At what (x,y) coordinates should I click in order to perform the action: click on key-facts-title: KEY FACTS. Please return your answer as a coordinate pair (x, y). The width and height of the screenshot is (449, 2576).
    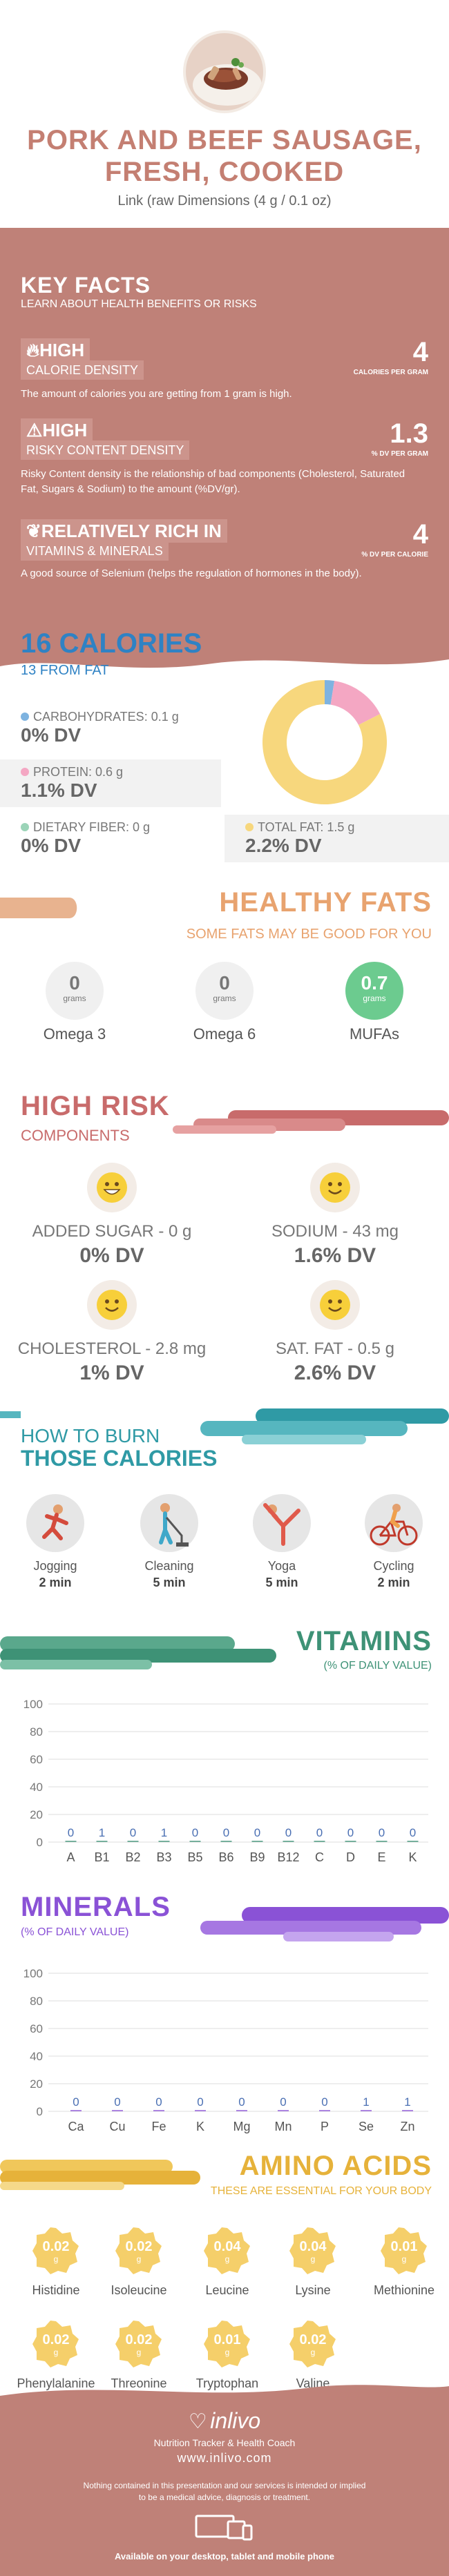
    Looking at the image, I should click on (86, 286).